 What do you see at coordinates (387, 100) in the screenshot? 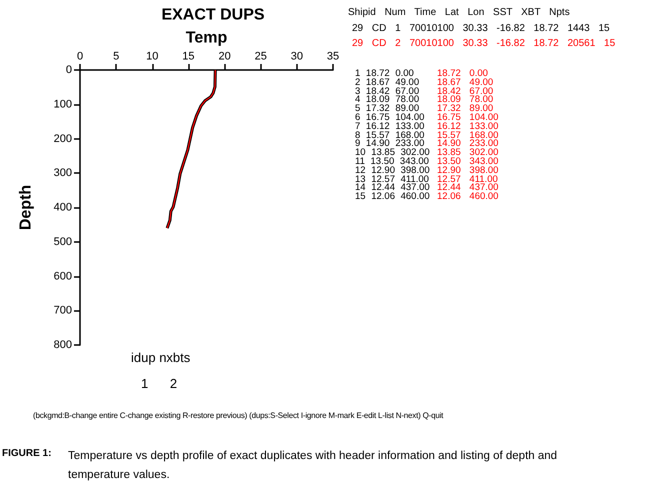
I see `text: 4 18.09 78.00` at bounding box center [387, 100].